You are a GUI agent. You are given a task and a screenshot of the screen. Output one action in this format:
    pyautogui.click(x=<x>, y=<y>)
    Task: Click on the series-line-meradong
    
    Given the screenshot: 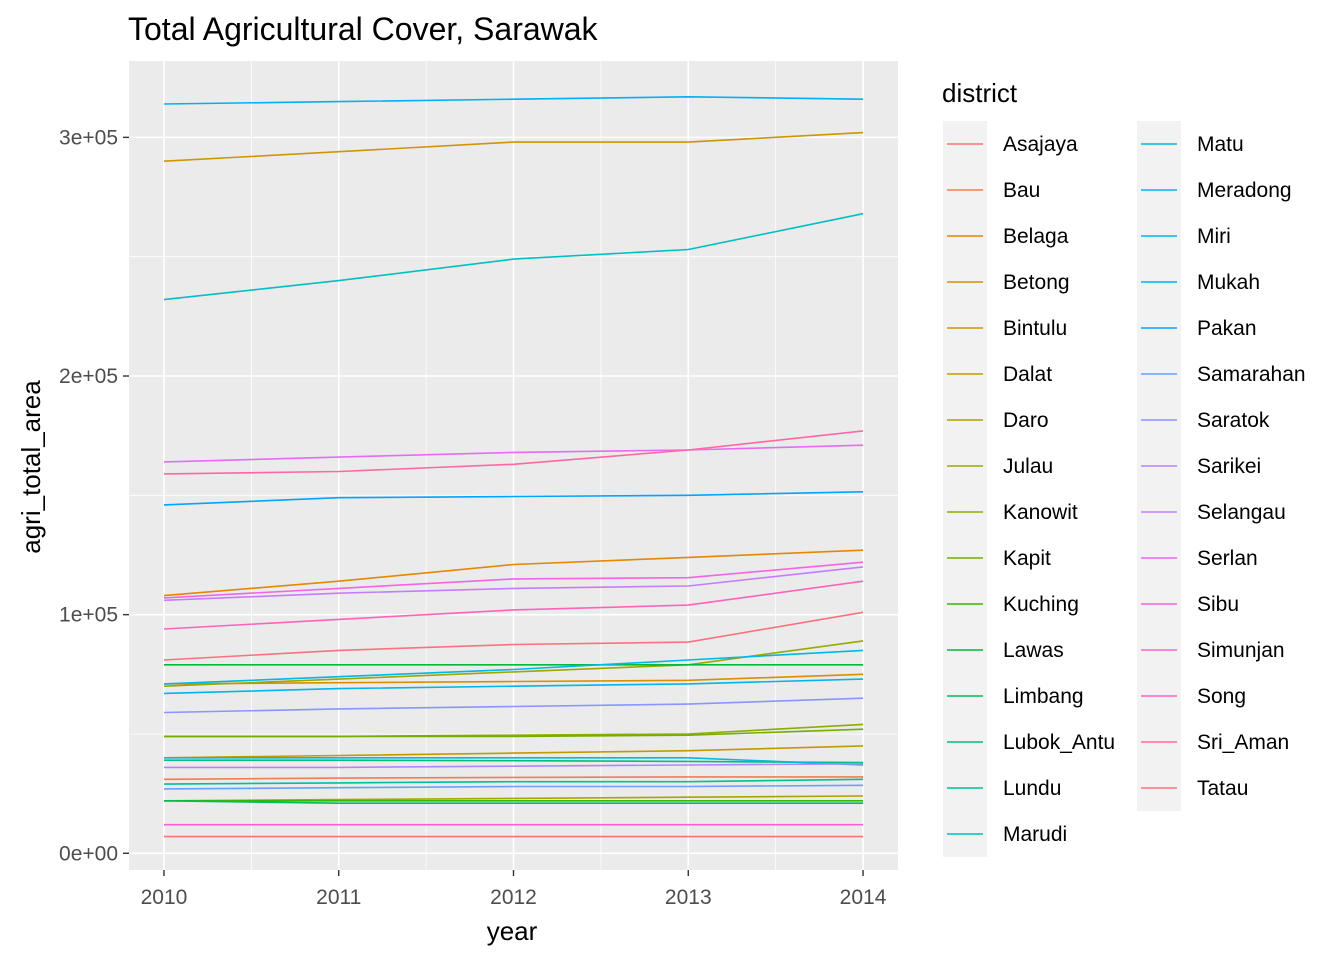 What is the action you would take?
    pyautogui.click(x=513, y=686)
    